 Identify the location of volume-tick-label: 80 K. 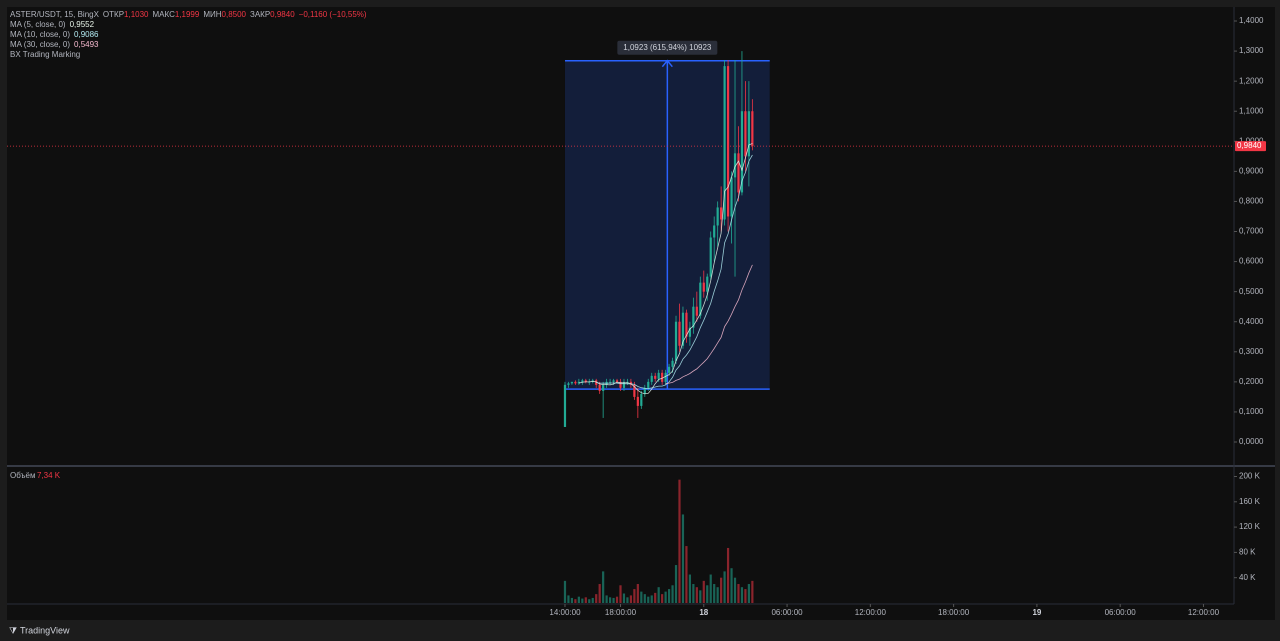
(1247, 552).